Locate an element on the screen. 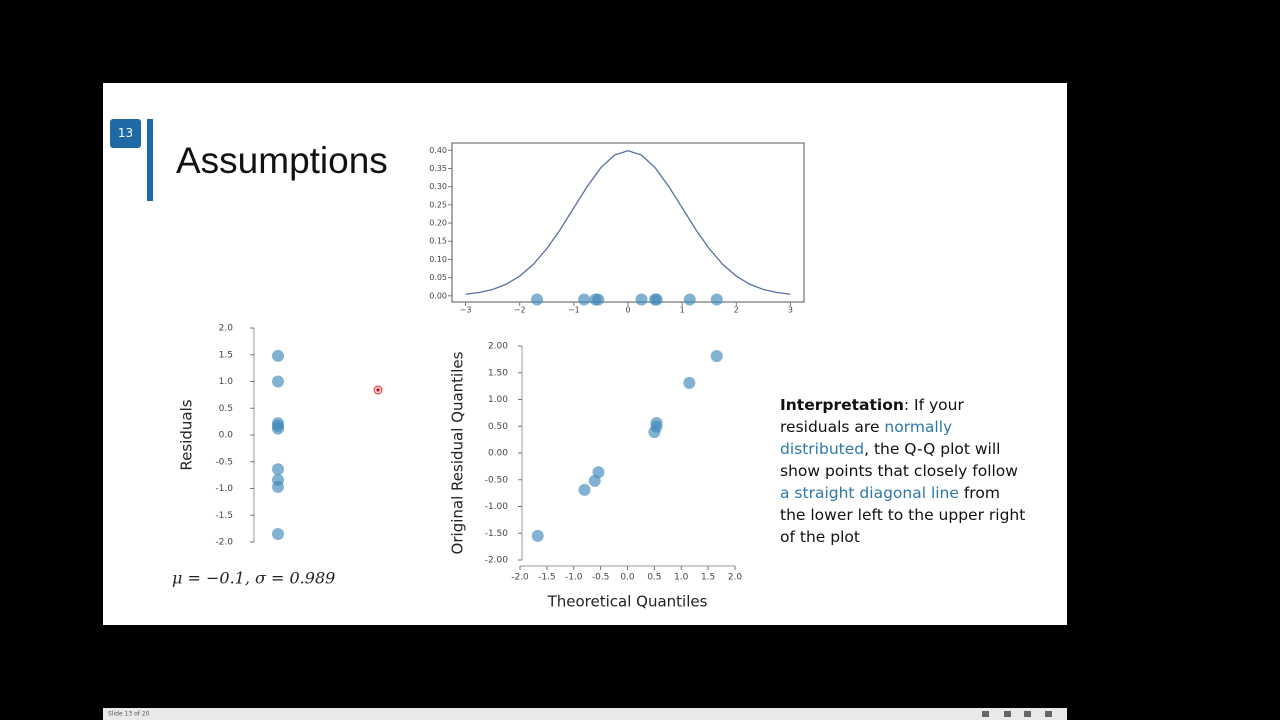  x-tick-label: 3 is located at coordinates (790, 310).